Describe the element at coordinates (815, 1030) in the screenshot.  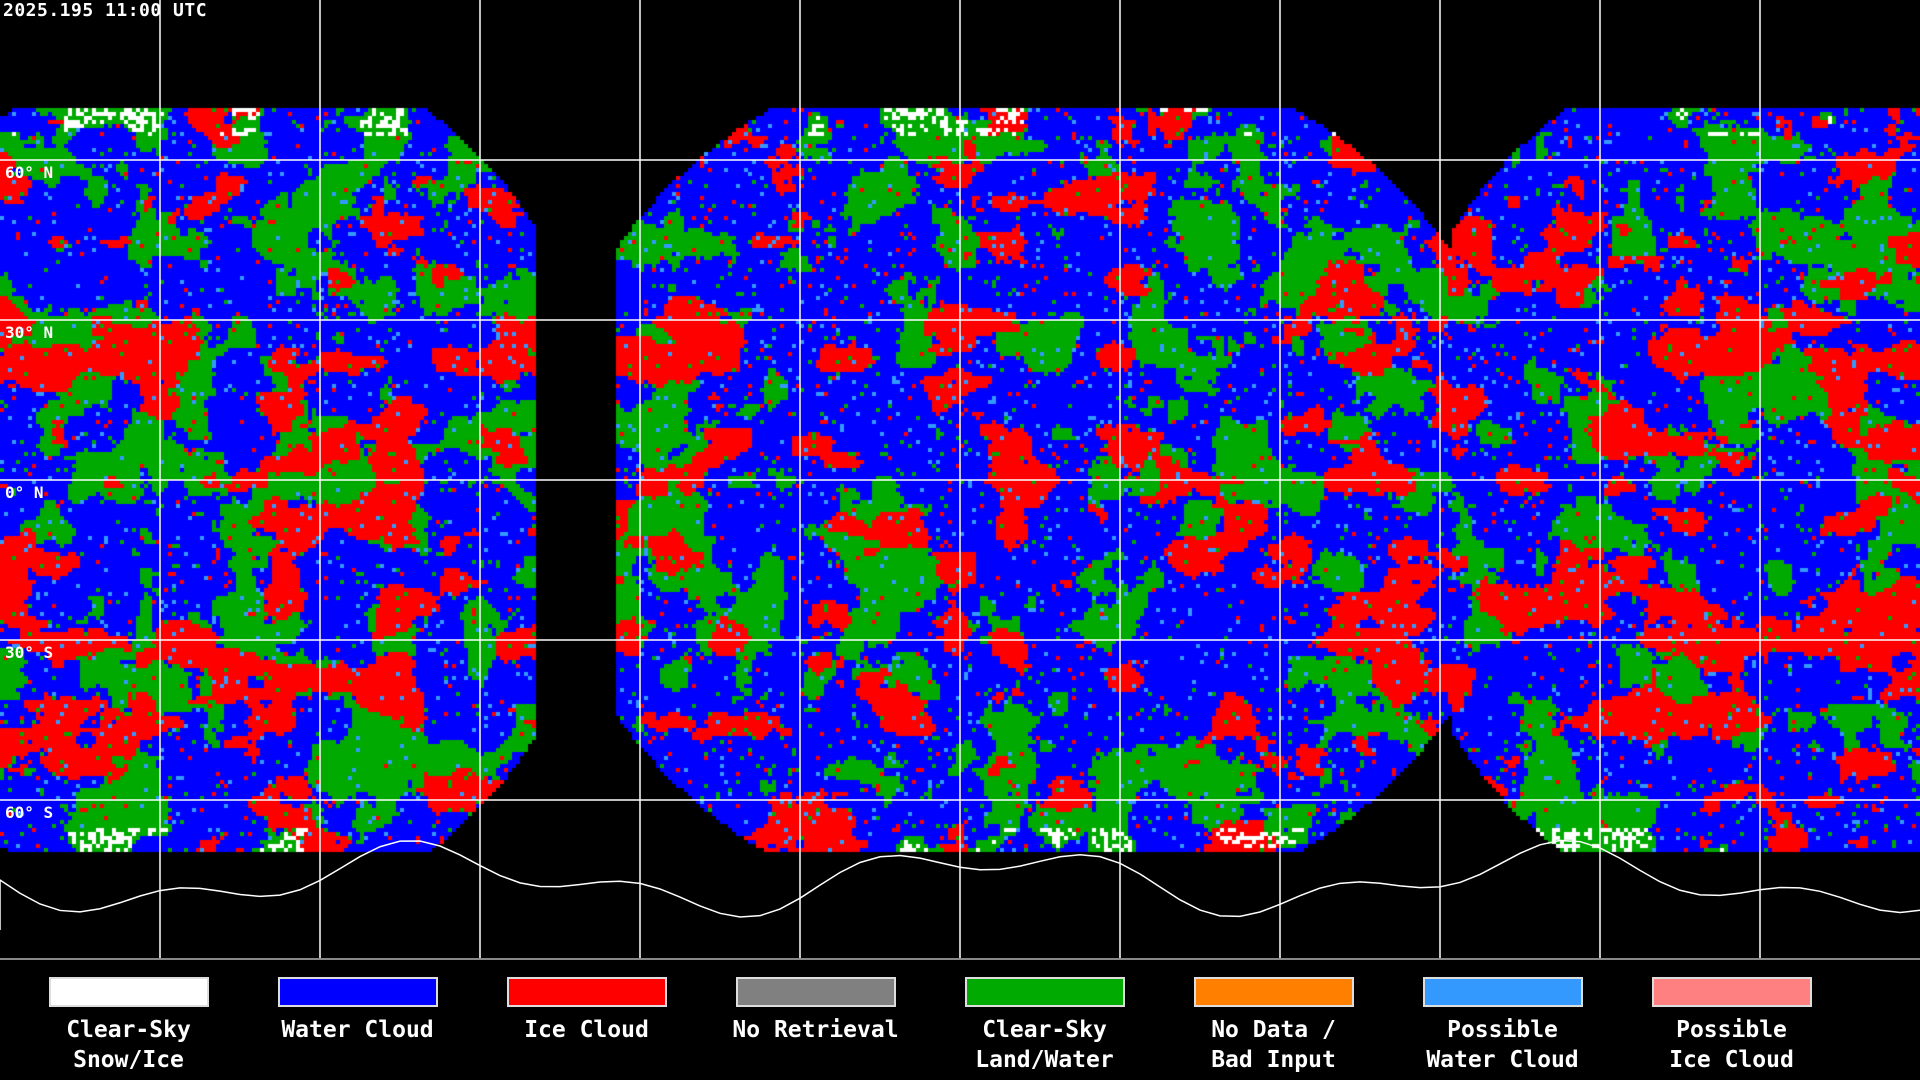
I see `legend-label: No Retrieval` at that location.